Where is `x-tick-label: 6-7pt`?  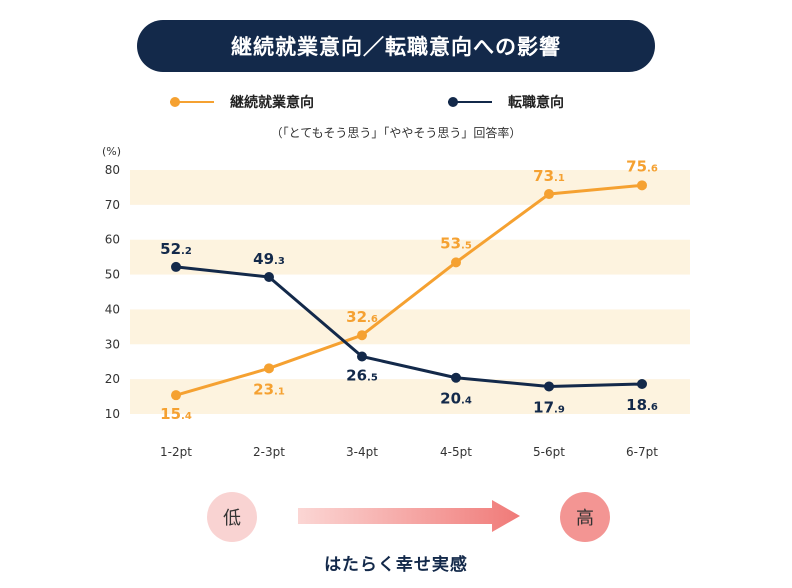
x-tick-label: 6-7pt is located at coordinates (642, 452).